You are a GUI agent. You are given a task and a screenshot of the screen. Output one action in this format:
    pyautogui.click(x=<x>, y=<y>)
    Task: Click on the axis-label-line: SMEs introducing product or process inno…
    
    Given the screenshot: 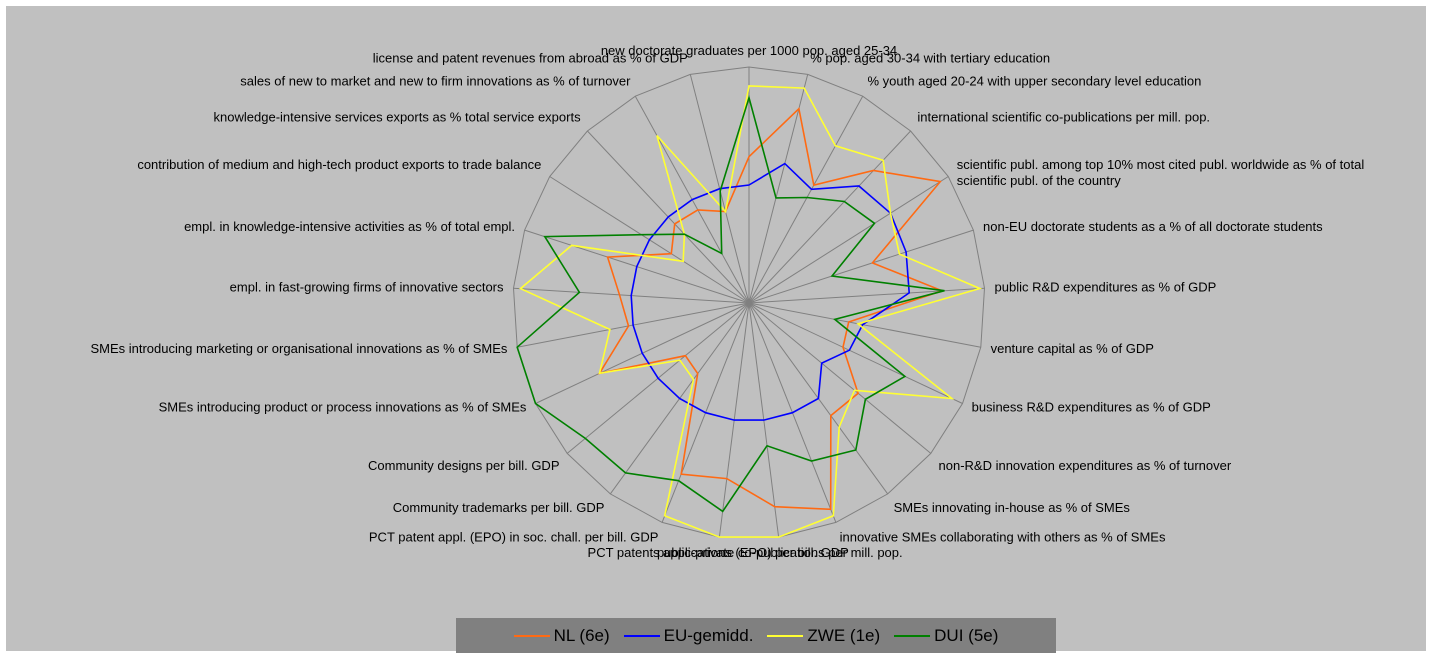 What is the action you would take?
    pyautogui.click(x=343, y=407)
    